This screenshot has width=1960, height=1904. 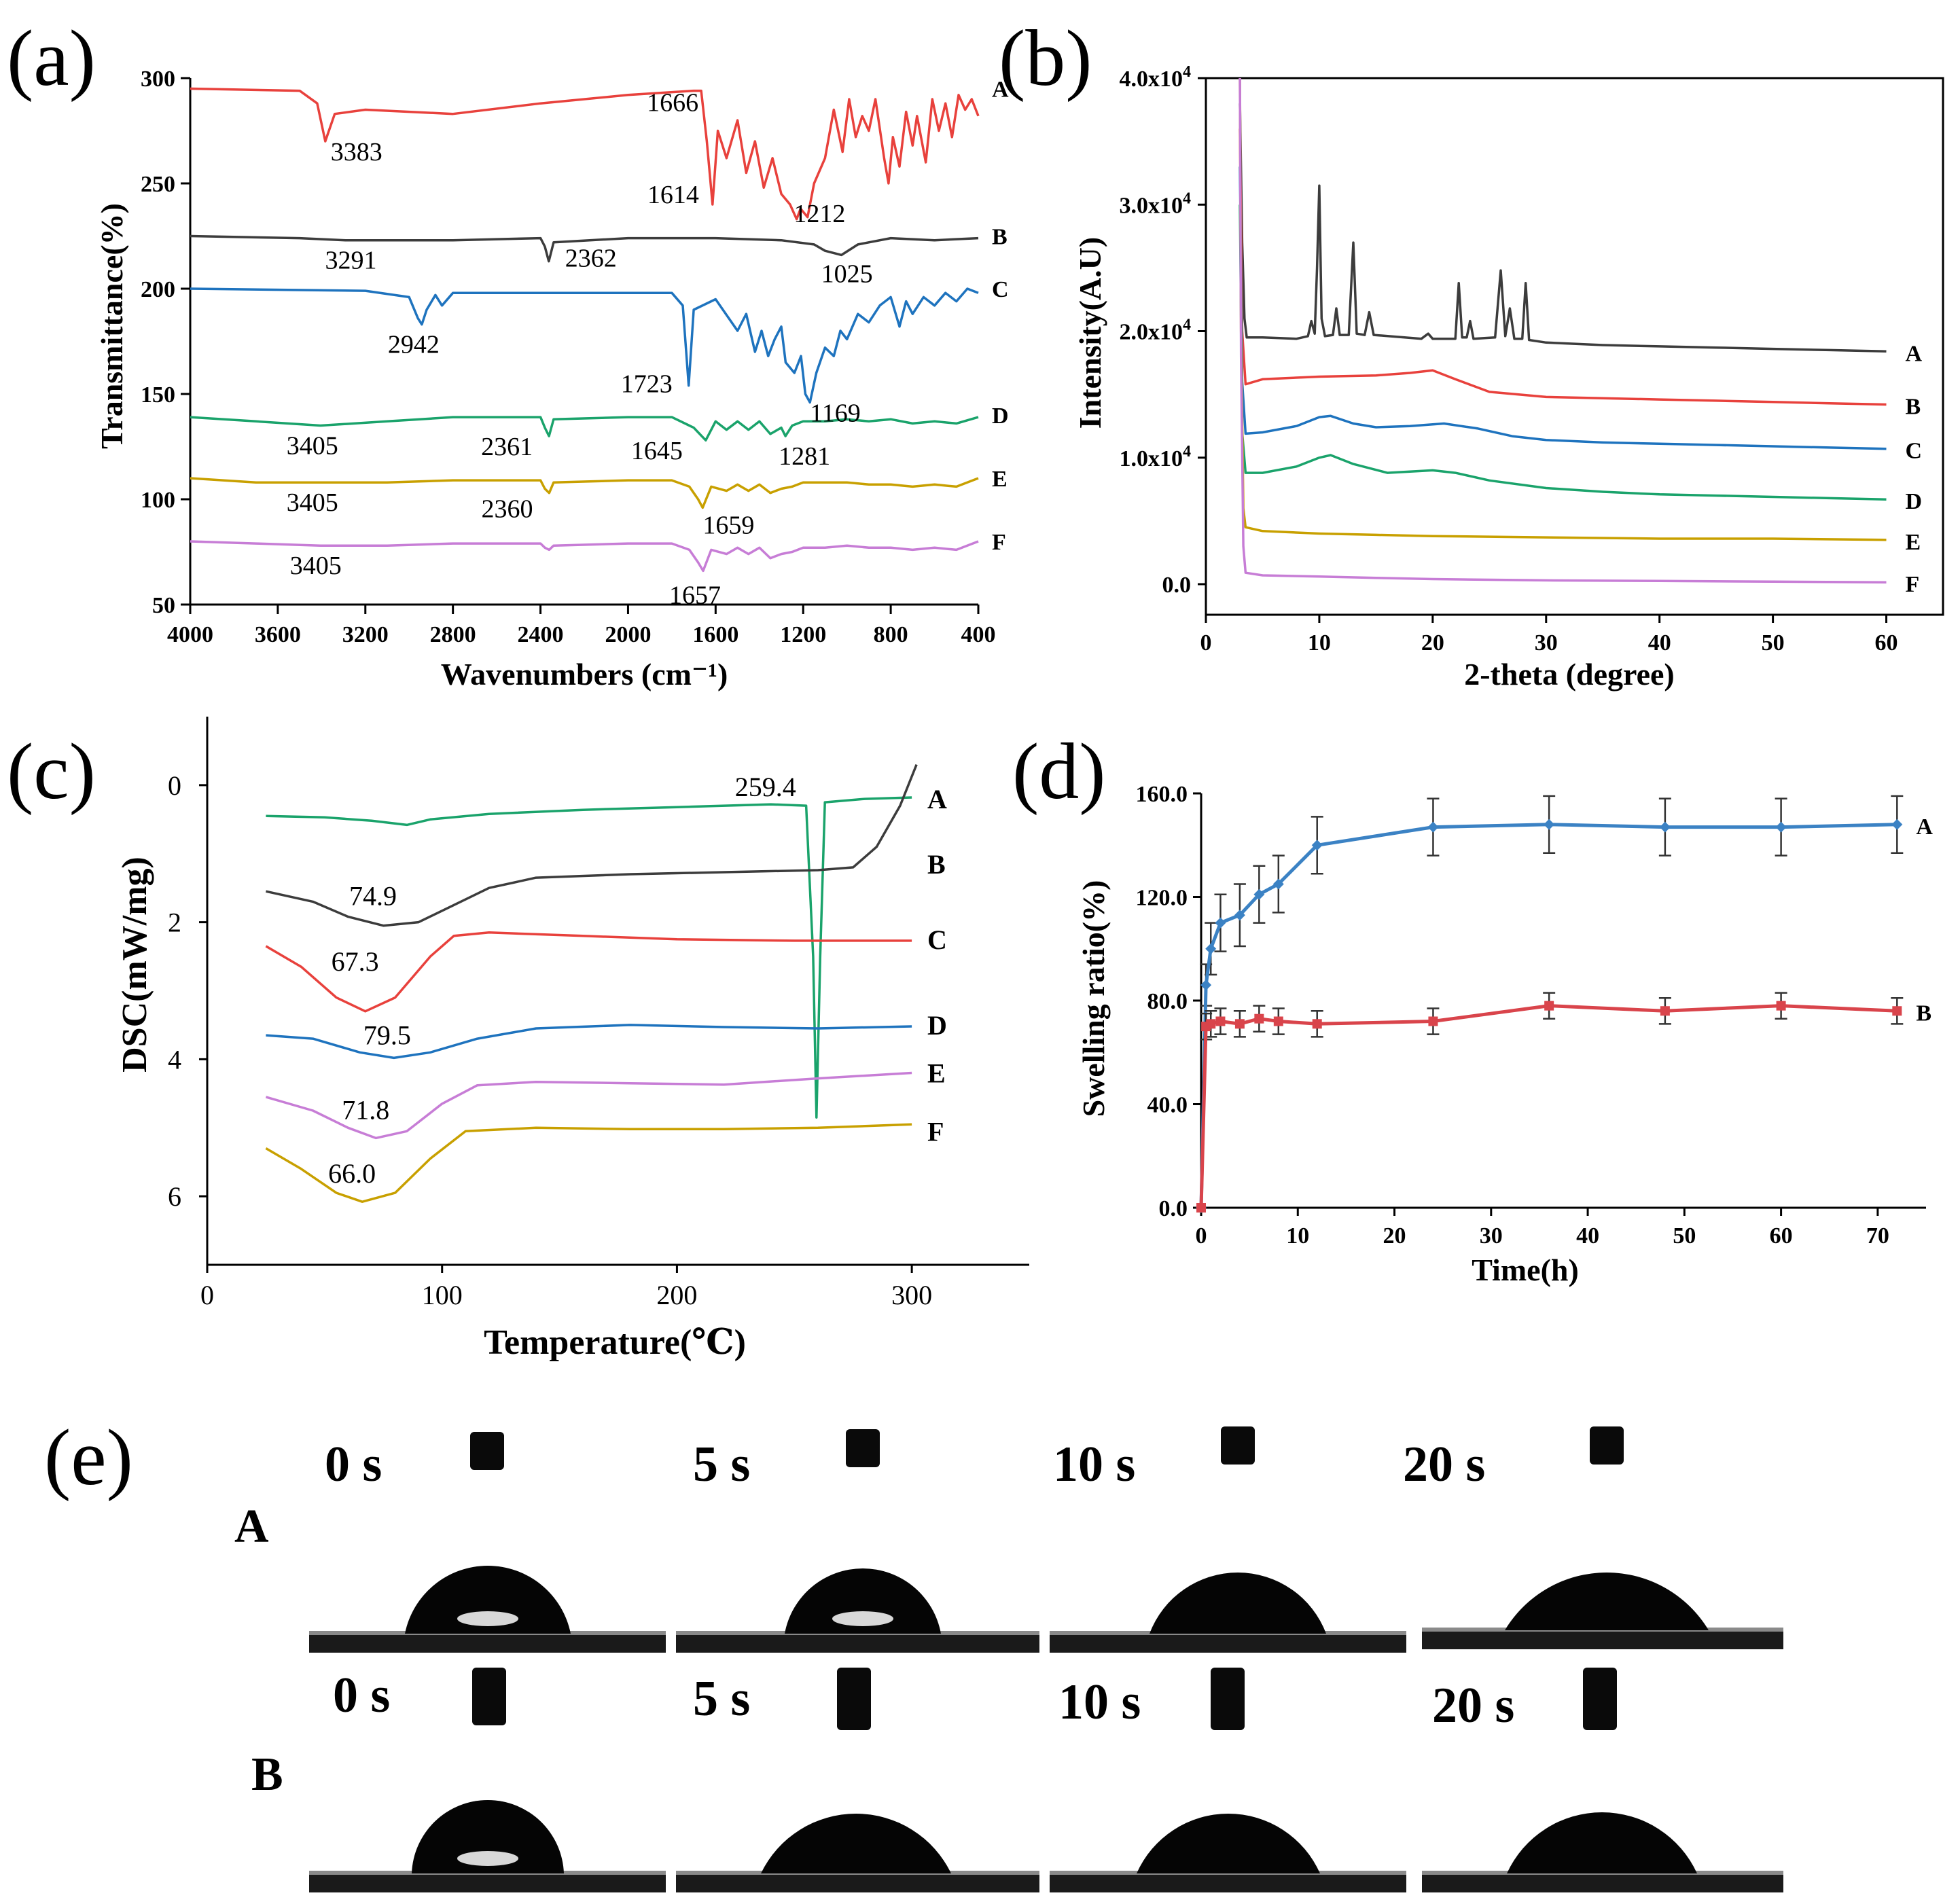 I want to click on swelling-xtick-label: 10, so click(x=1297, y=1236).